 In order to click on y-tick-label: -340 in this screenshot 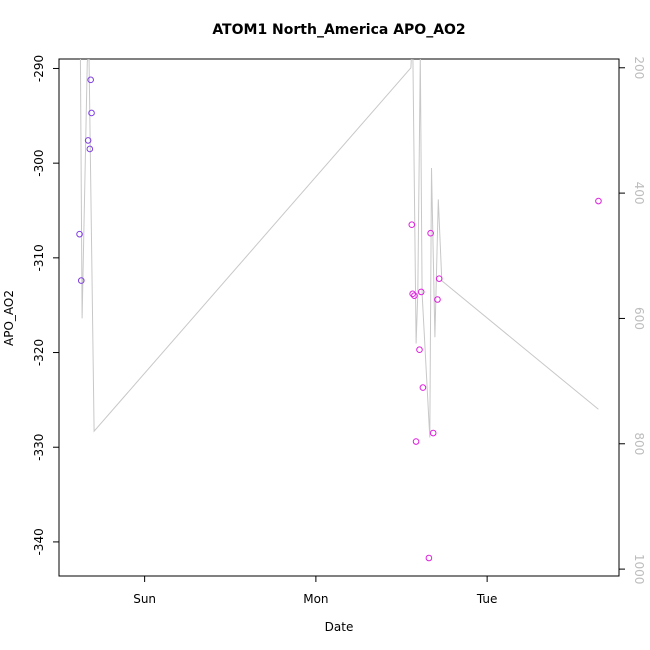, I will do `click(39, 541)`.